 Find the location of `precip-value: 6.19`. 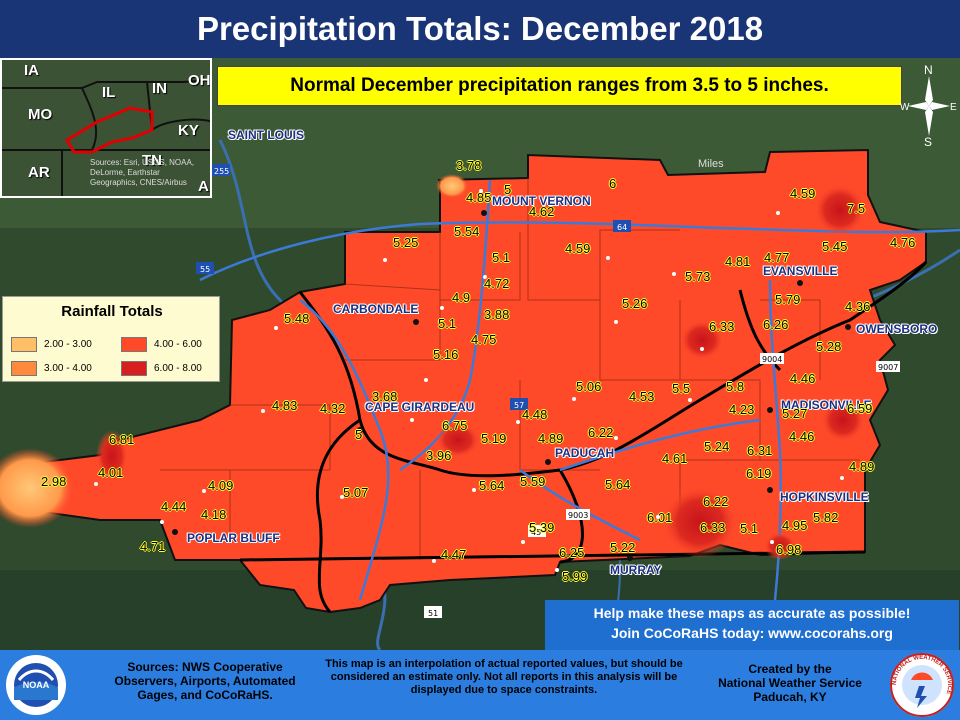

precip-value: 6.19 is located at coordinates (759, 473).